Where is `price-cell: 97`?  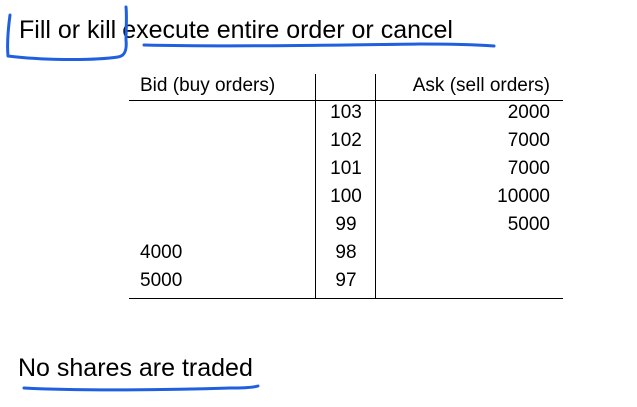 price-cell: 97 is located at coordinates (346, 280).